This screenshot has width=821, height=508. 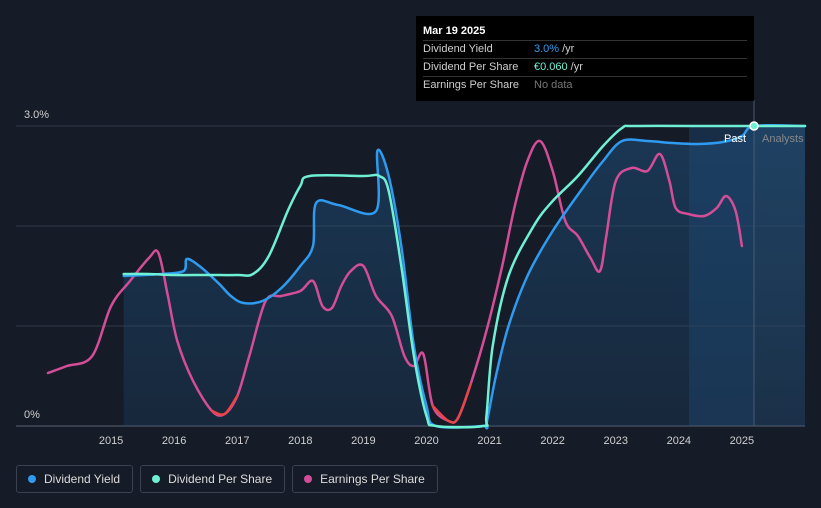 I want to click on x-tick-label: 2022, so click(x=552, y=441).